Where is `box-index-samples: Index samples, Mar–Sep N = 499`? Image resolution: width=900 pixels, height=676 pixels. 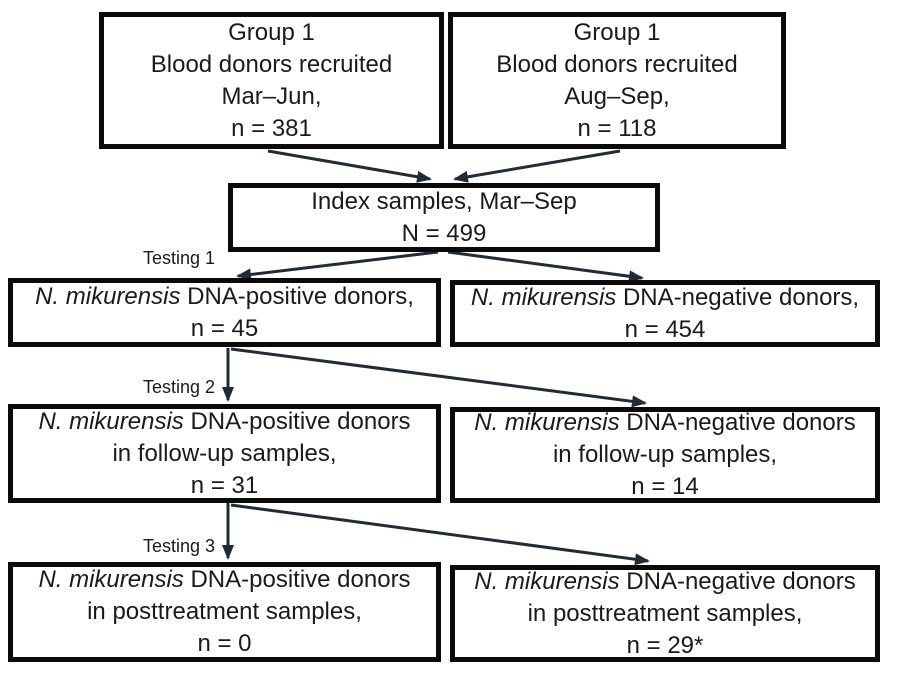 box-index-samples: Index samples, Mar–Sep N = 499 is located at coordinates (444, 217).